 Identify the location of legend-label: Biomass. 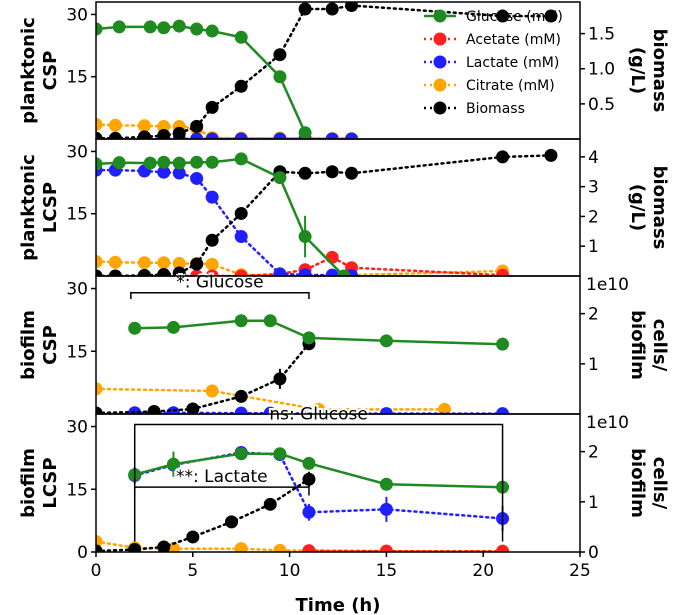
(495, 109).